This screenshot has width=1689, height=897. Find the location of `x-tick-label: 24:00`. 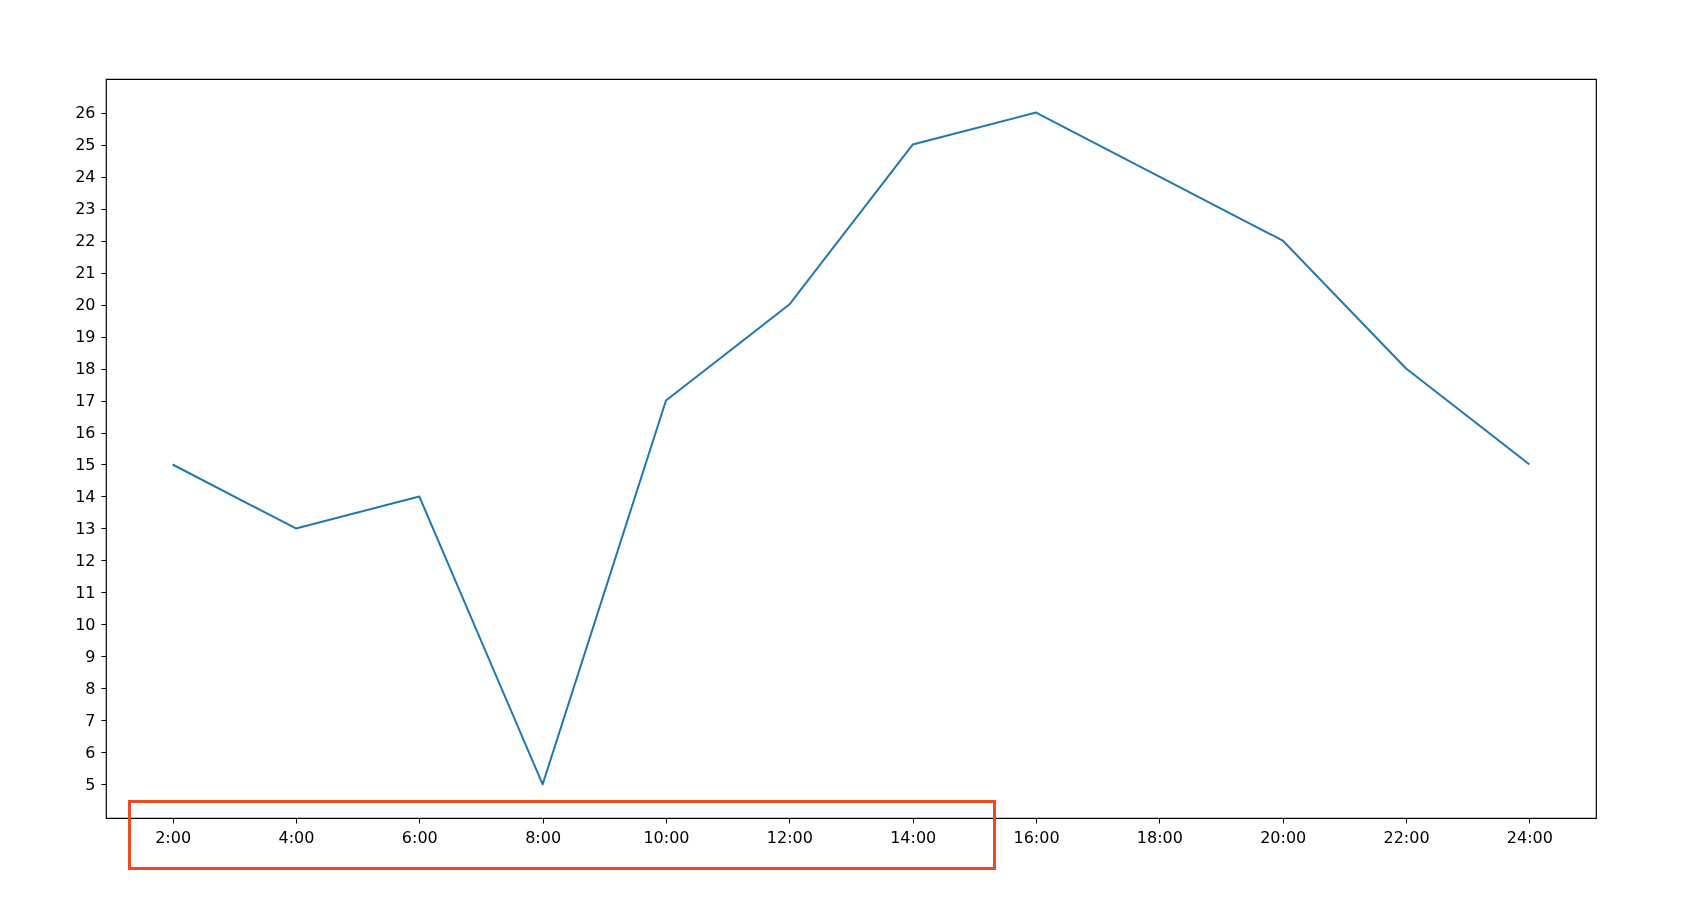

x-tick-label: 24:00 is located at coordinates (1529, 837).